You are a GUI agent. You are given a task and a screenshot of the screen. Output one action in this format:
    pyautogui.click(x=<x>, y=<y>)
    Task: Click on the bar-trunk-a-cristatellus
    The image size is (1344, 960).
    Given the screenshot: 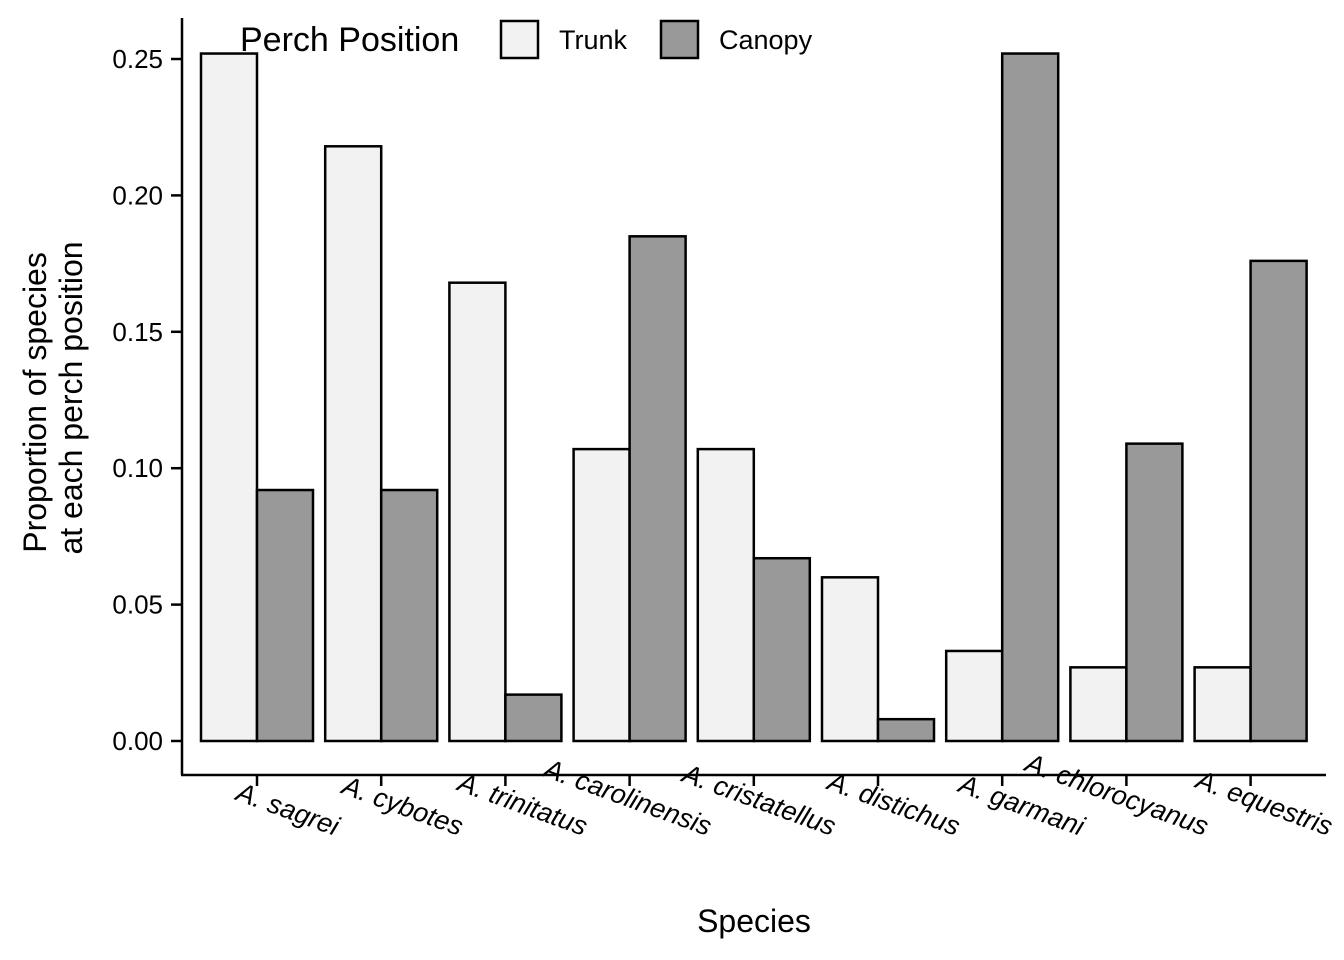 What is the action you would take?
    pyautogui.click(x=726, y=595)
    